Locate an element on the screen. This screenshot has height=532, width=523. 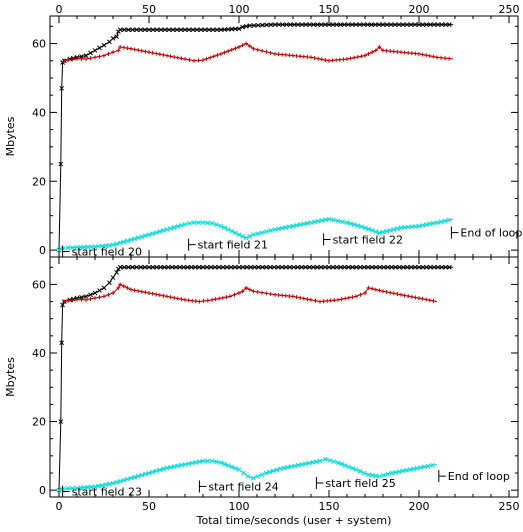
x-tick-label: 0 is located at coordinates (59, 506).